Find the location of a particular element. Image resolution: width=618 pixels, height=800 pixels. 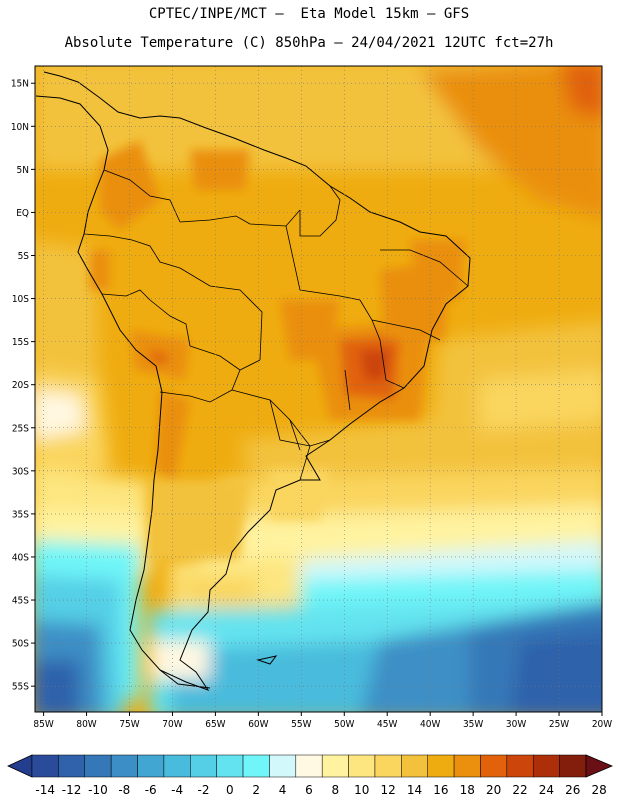

colorbar-under-arrow is located at coordinates (20, 766).